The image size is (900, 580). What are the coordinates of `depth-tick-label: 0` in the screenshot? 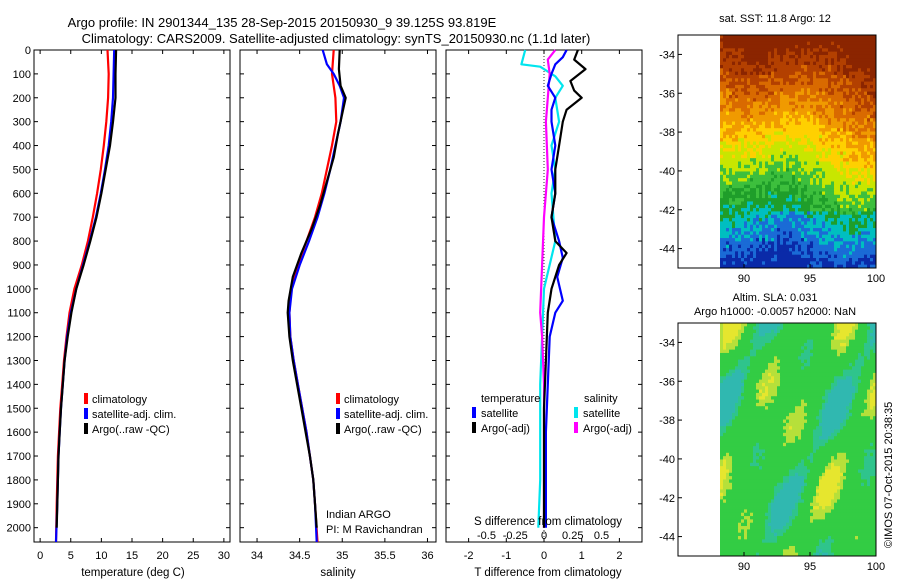 It's located at (28, 51).